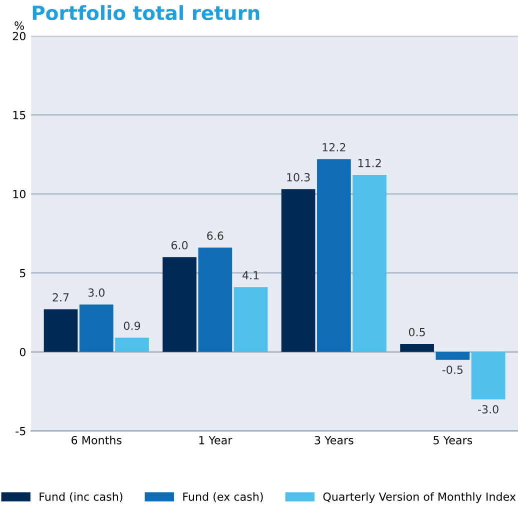  What do you see at coordinates (23, 273) in the screenshot?
I see `y-tick-label: 5` at bounding box center [23, 273].